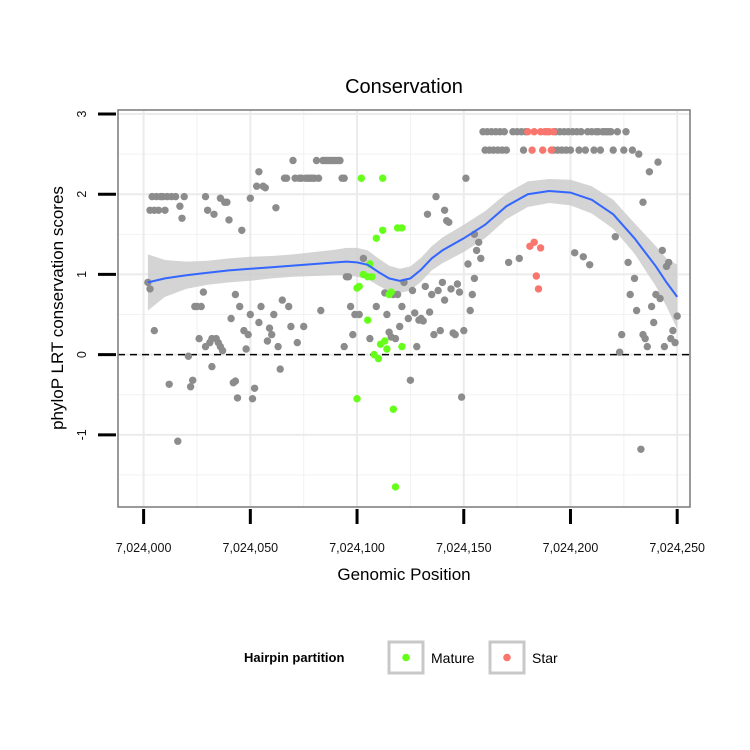  I want to click on x-tick-label: 7,024,100, so click(357, 548).